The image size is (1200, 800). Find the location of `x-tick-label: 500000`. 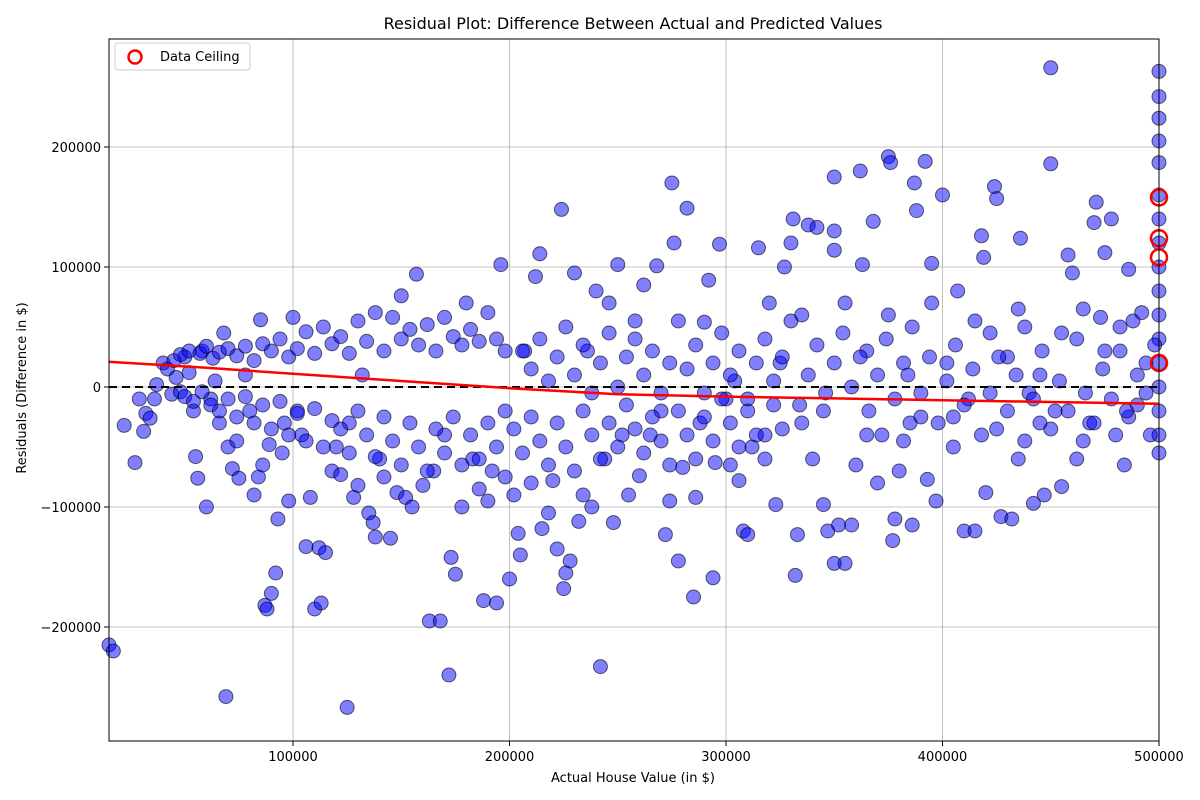

x-tick-label: 500000 is located at coordinates (1159, 757).